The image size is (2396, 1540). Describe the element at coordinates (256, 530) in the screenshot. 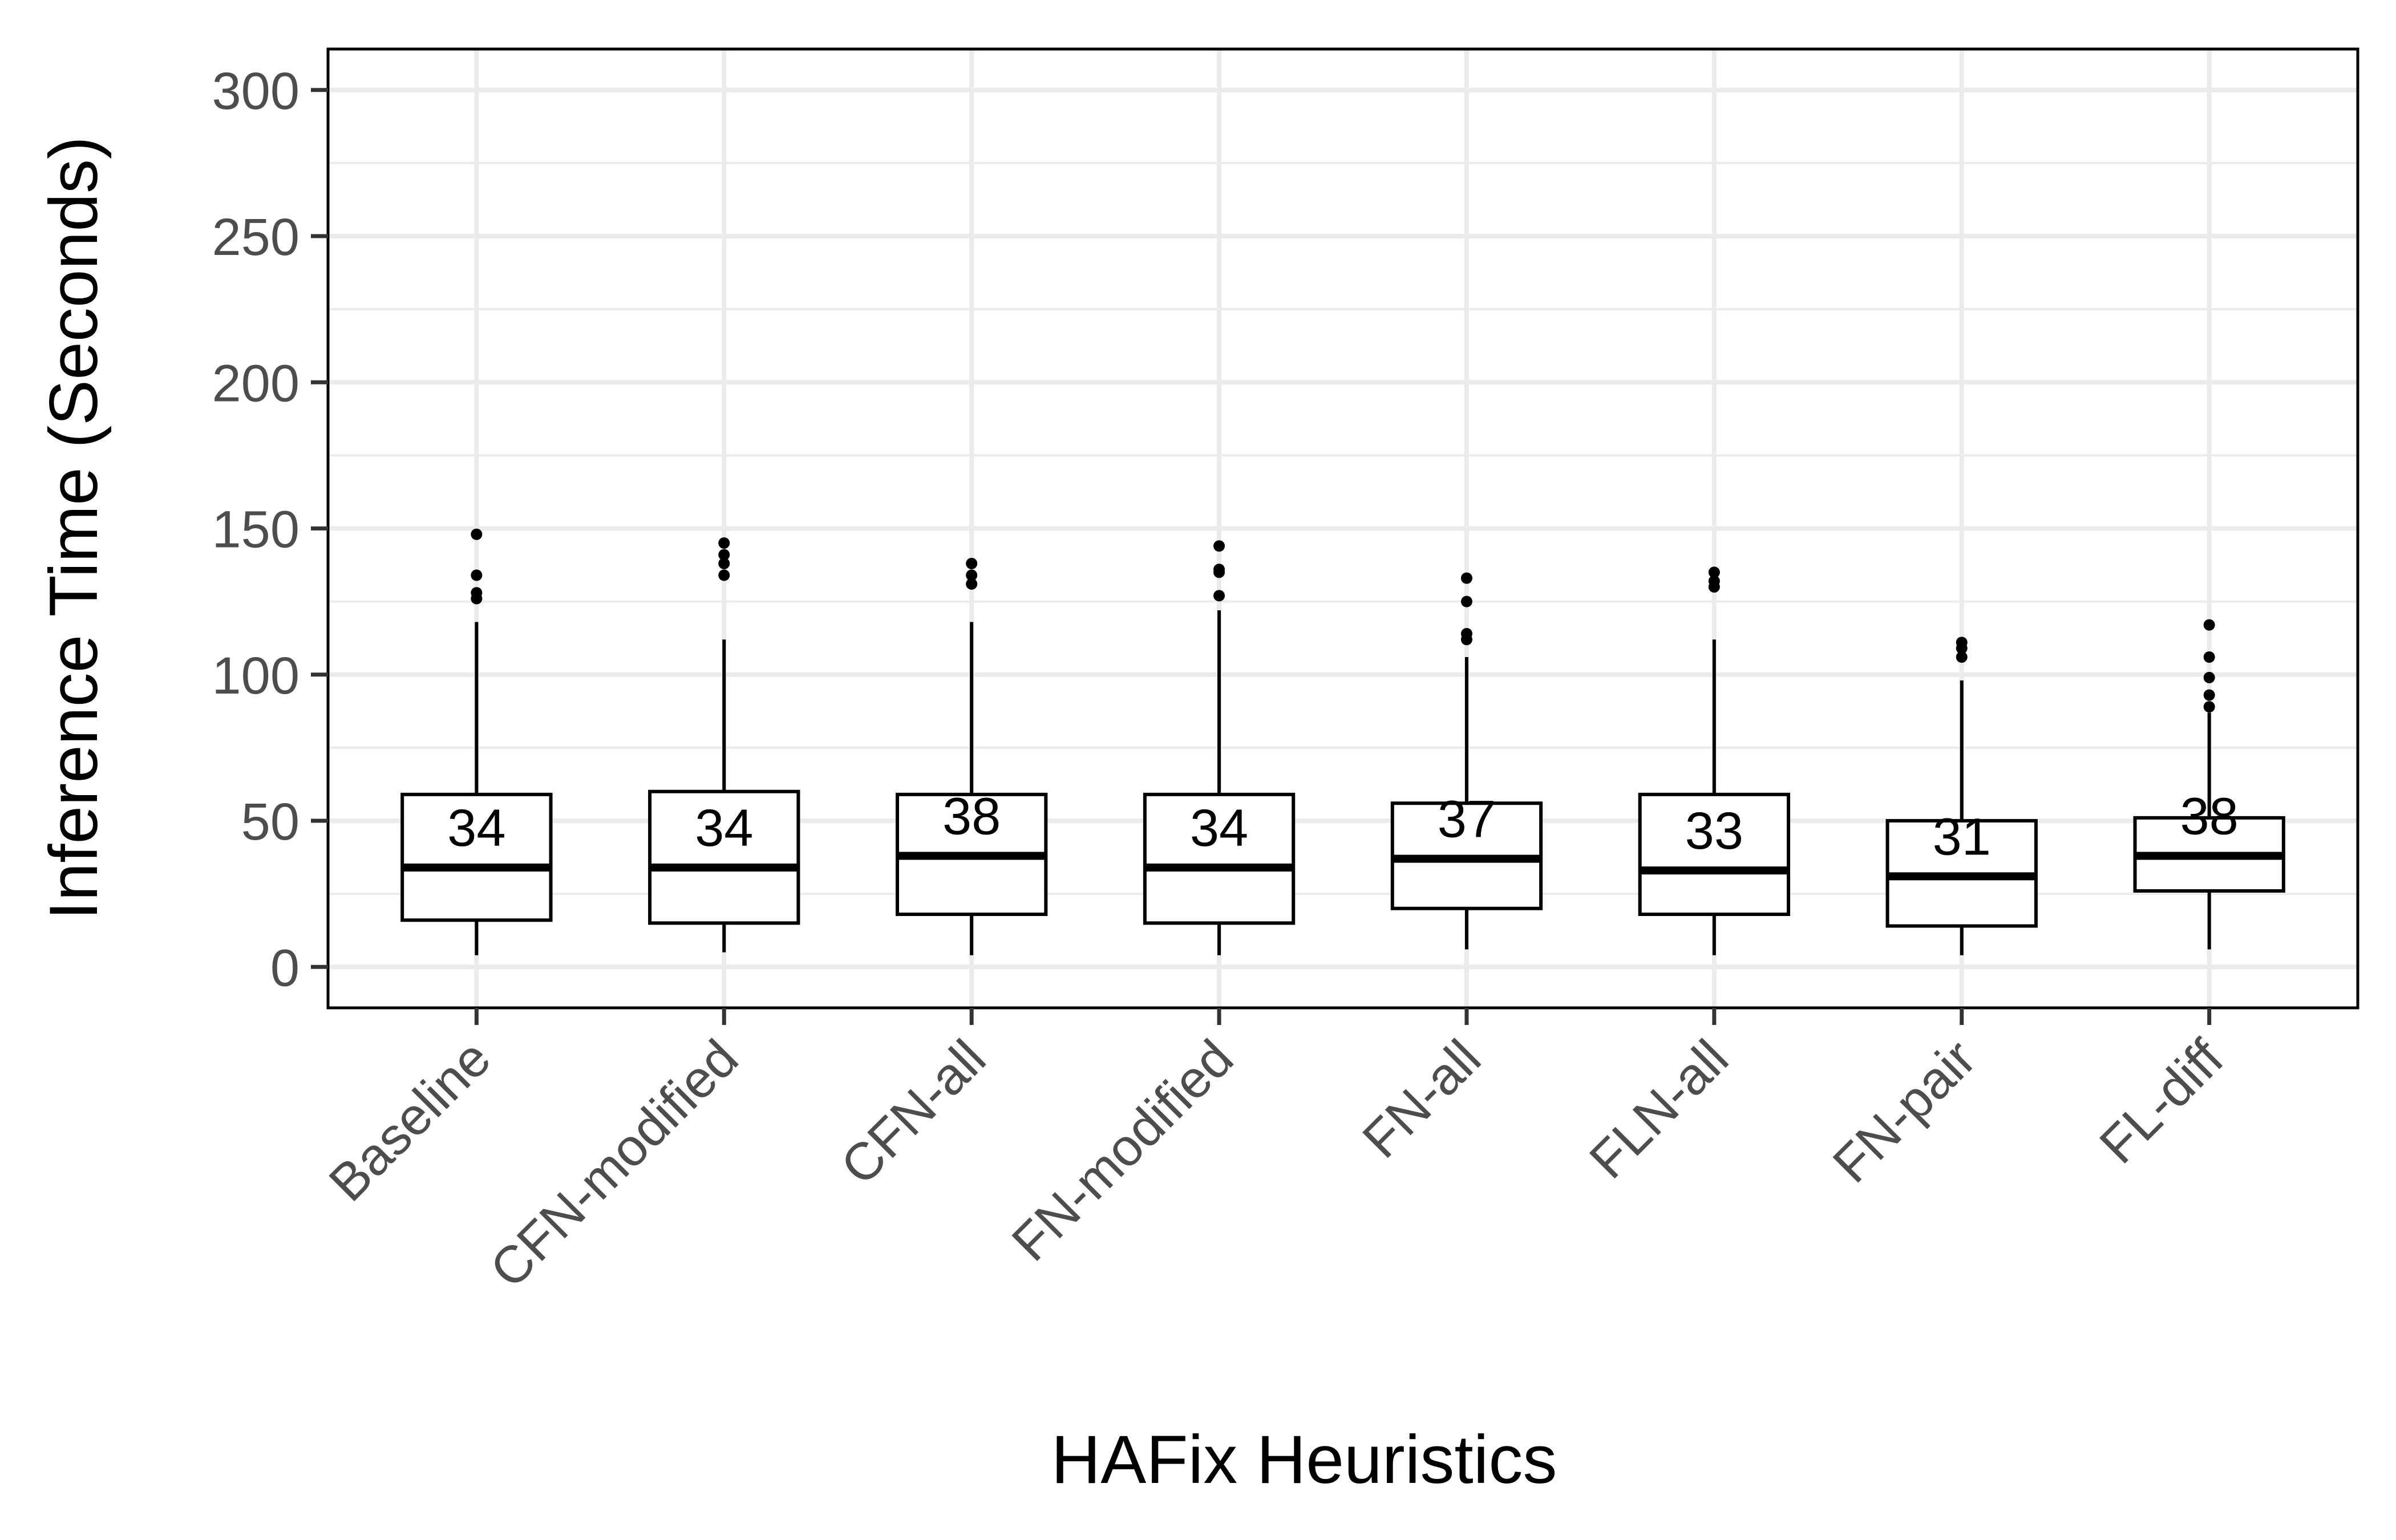

I see `y-tick-label: 150` at that location.